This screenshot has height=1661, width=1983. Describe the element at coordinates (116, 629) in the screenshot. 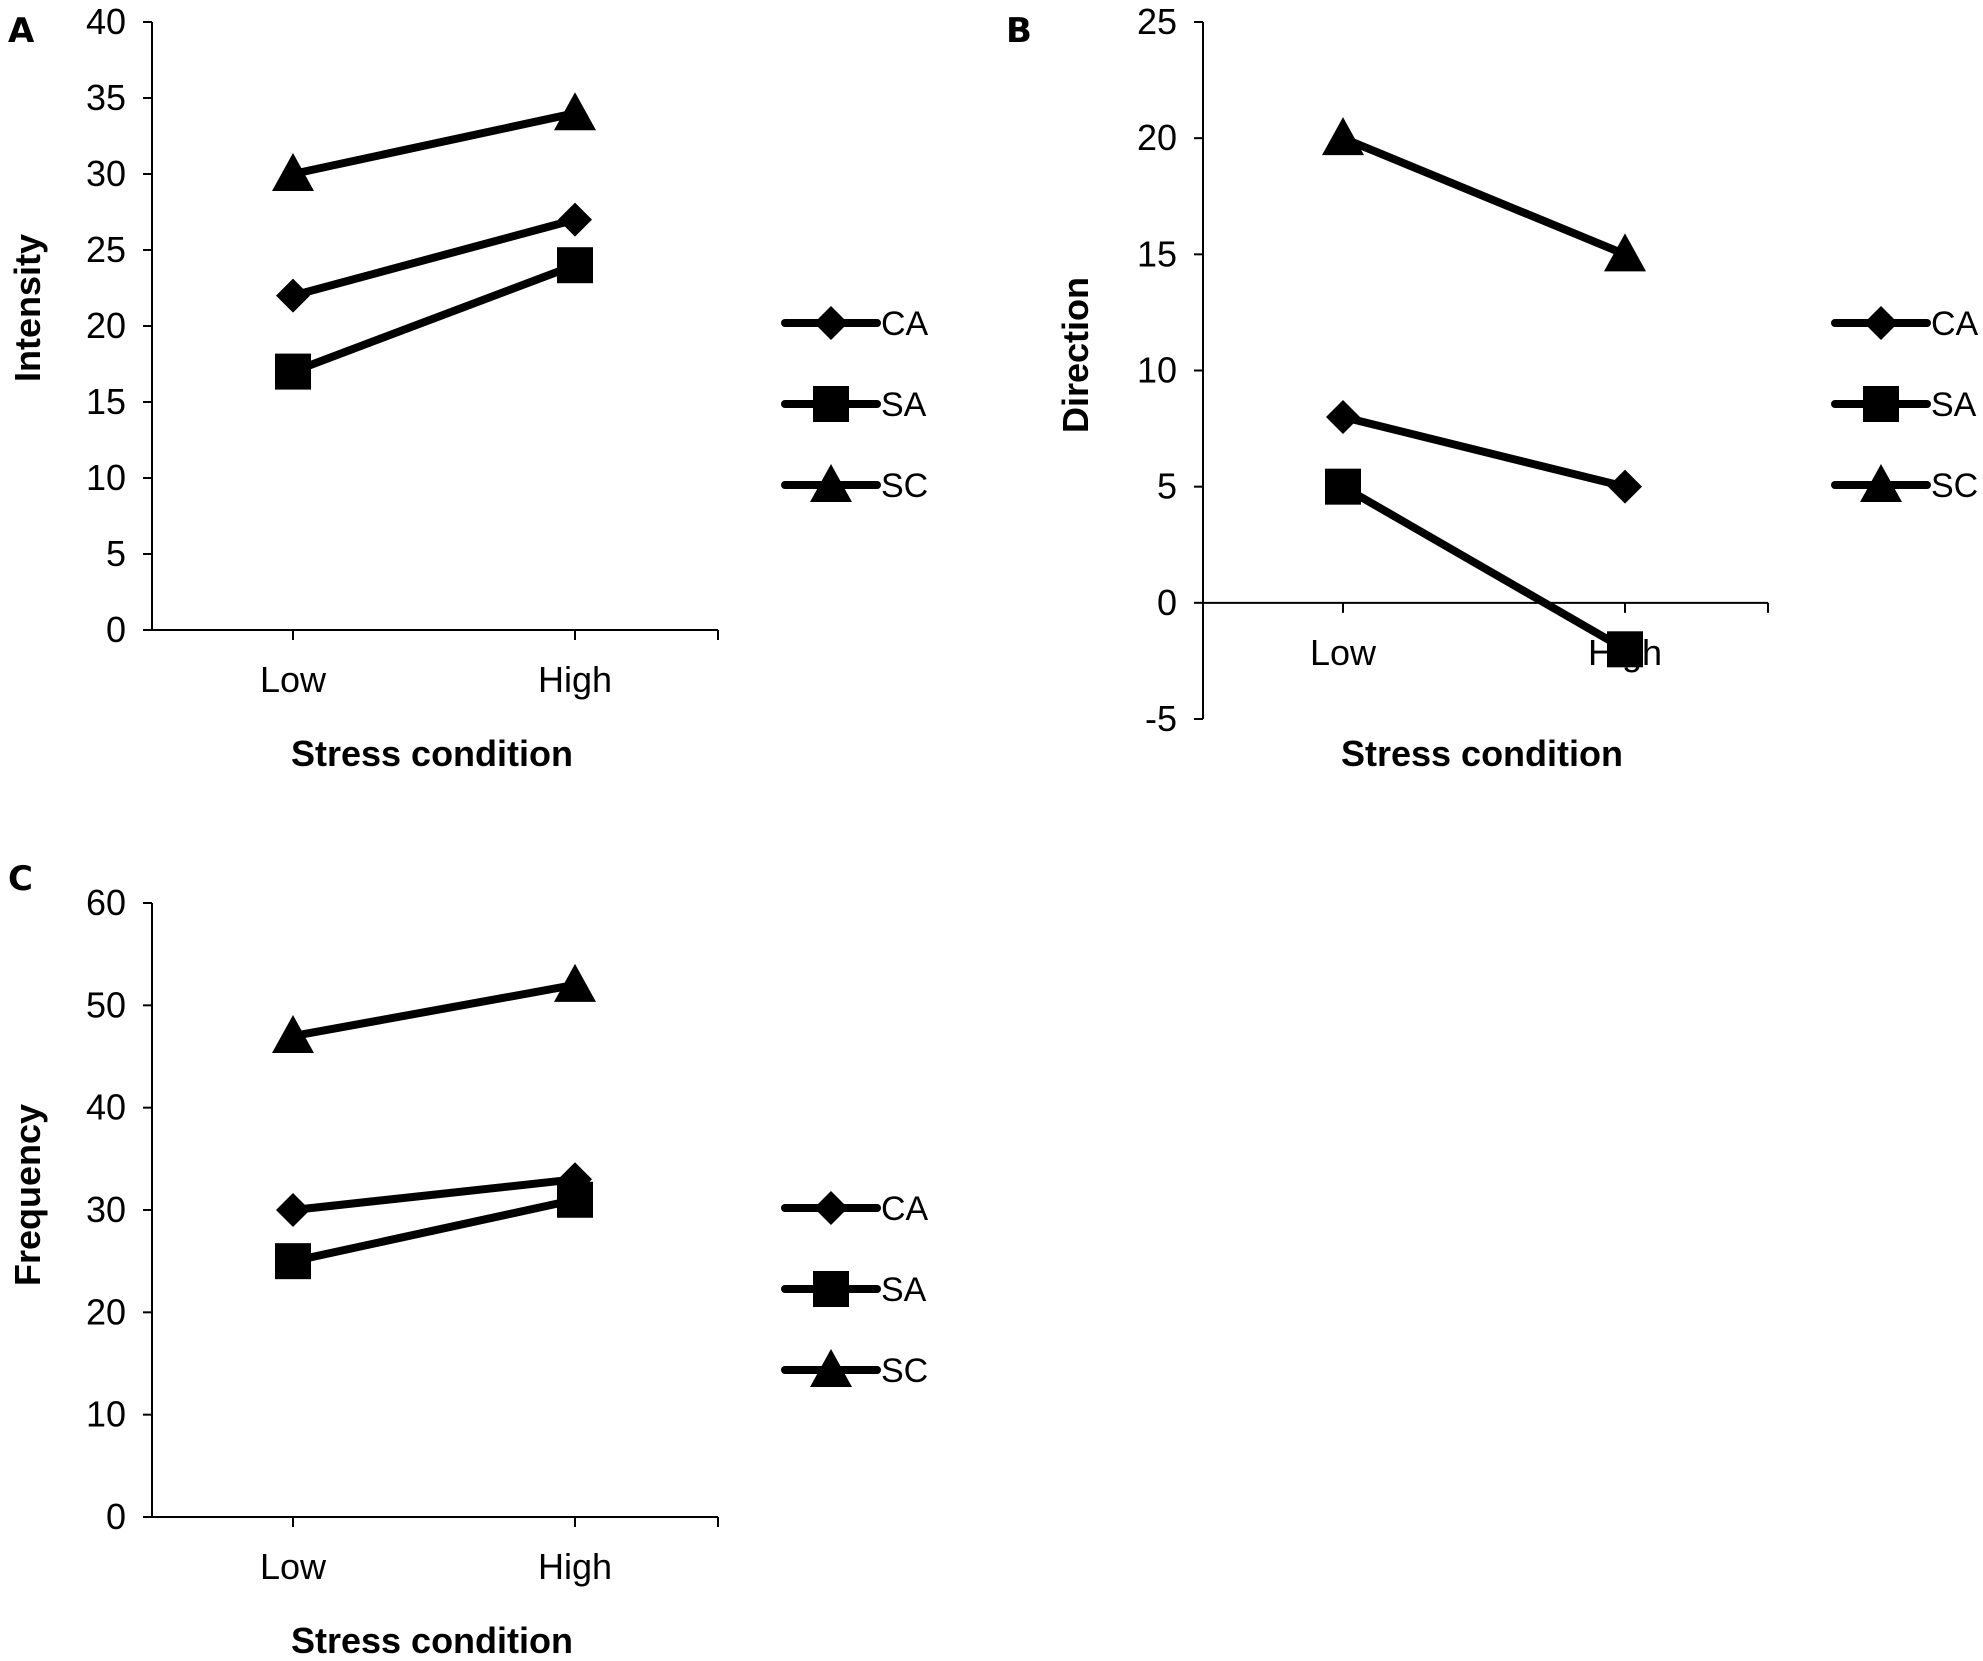

I see `panel-a-y-tick-label: 0` at that location.